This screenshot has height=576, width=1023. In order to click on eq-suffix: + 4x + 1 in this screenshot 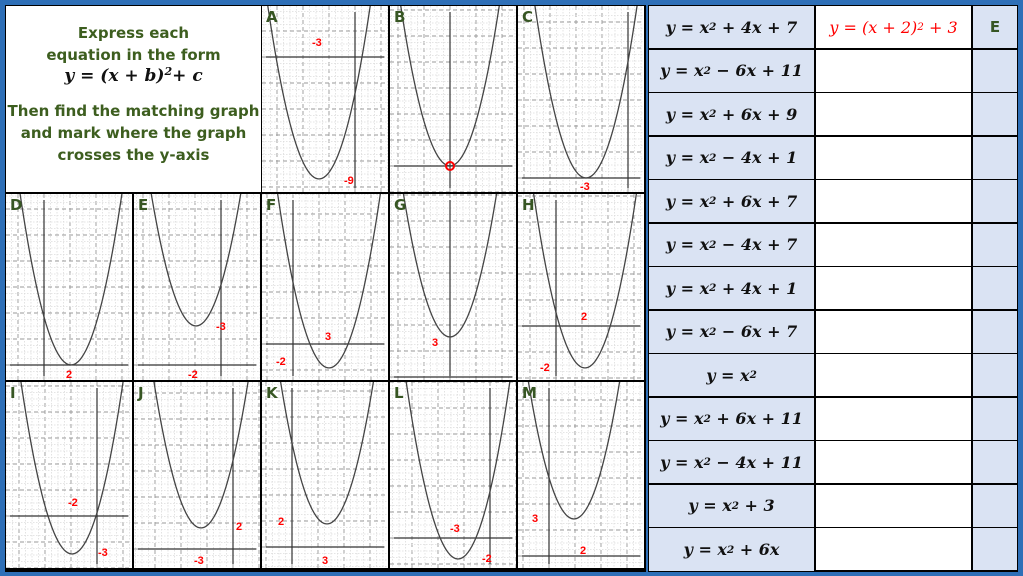, I will do `click(757, 288)`.